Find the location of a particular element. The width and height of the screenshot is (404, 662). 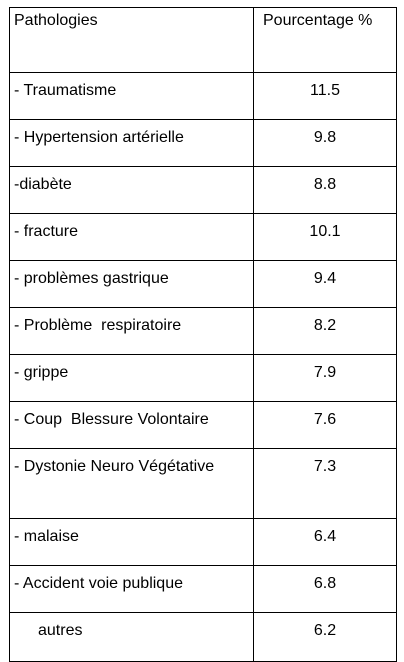

percentage-cell: 6.8 is located at coordinates (325, 589).